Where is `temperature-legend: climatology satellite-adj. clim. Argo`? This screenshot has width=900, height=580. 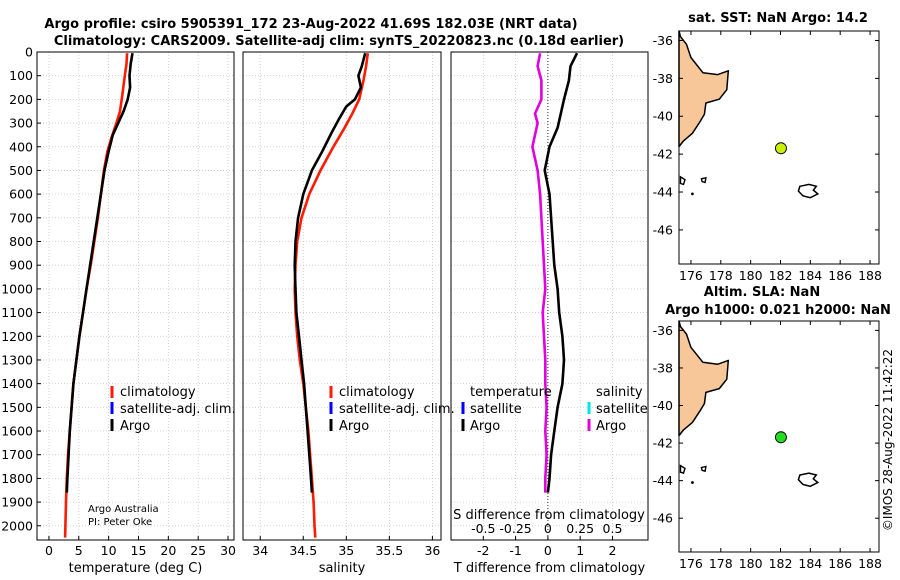
temperature-legend: climatology satellite-adj. clim. Argo is located at coordinates (173, 409).